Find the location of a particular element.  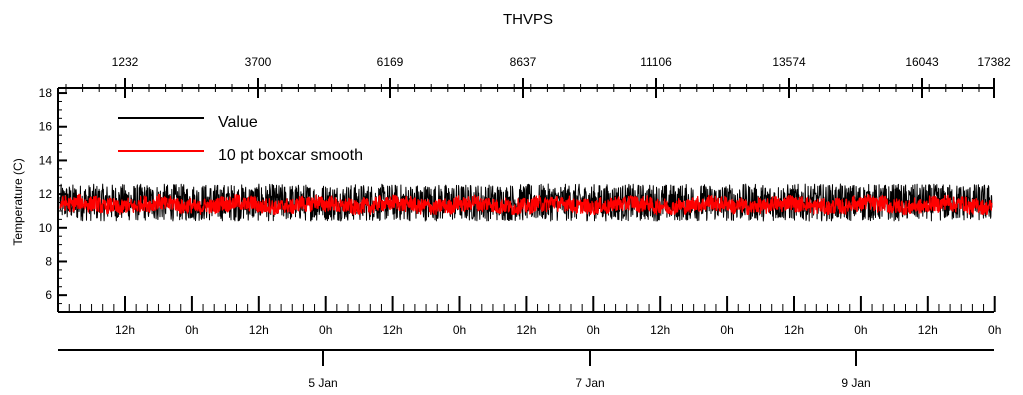

y-tick-label: 14 is located at coordinates (46, 160).